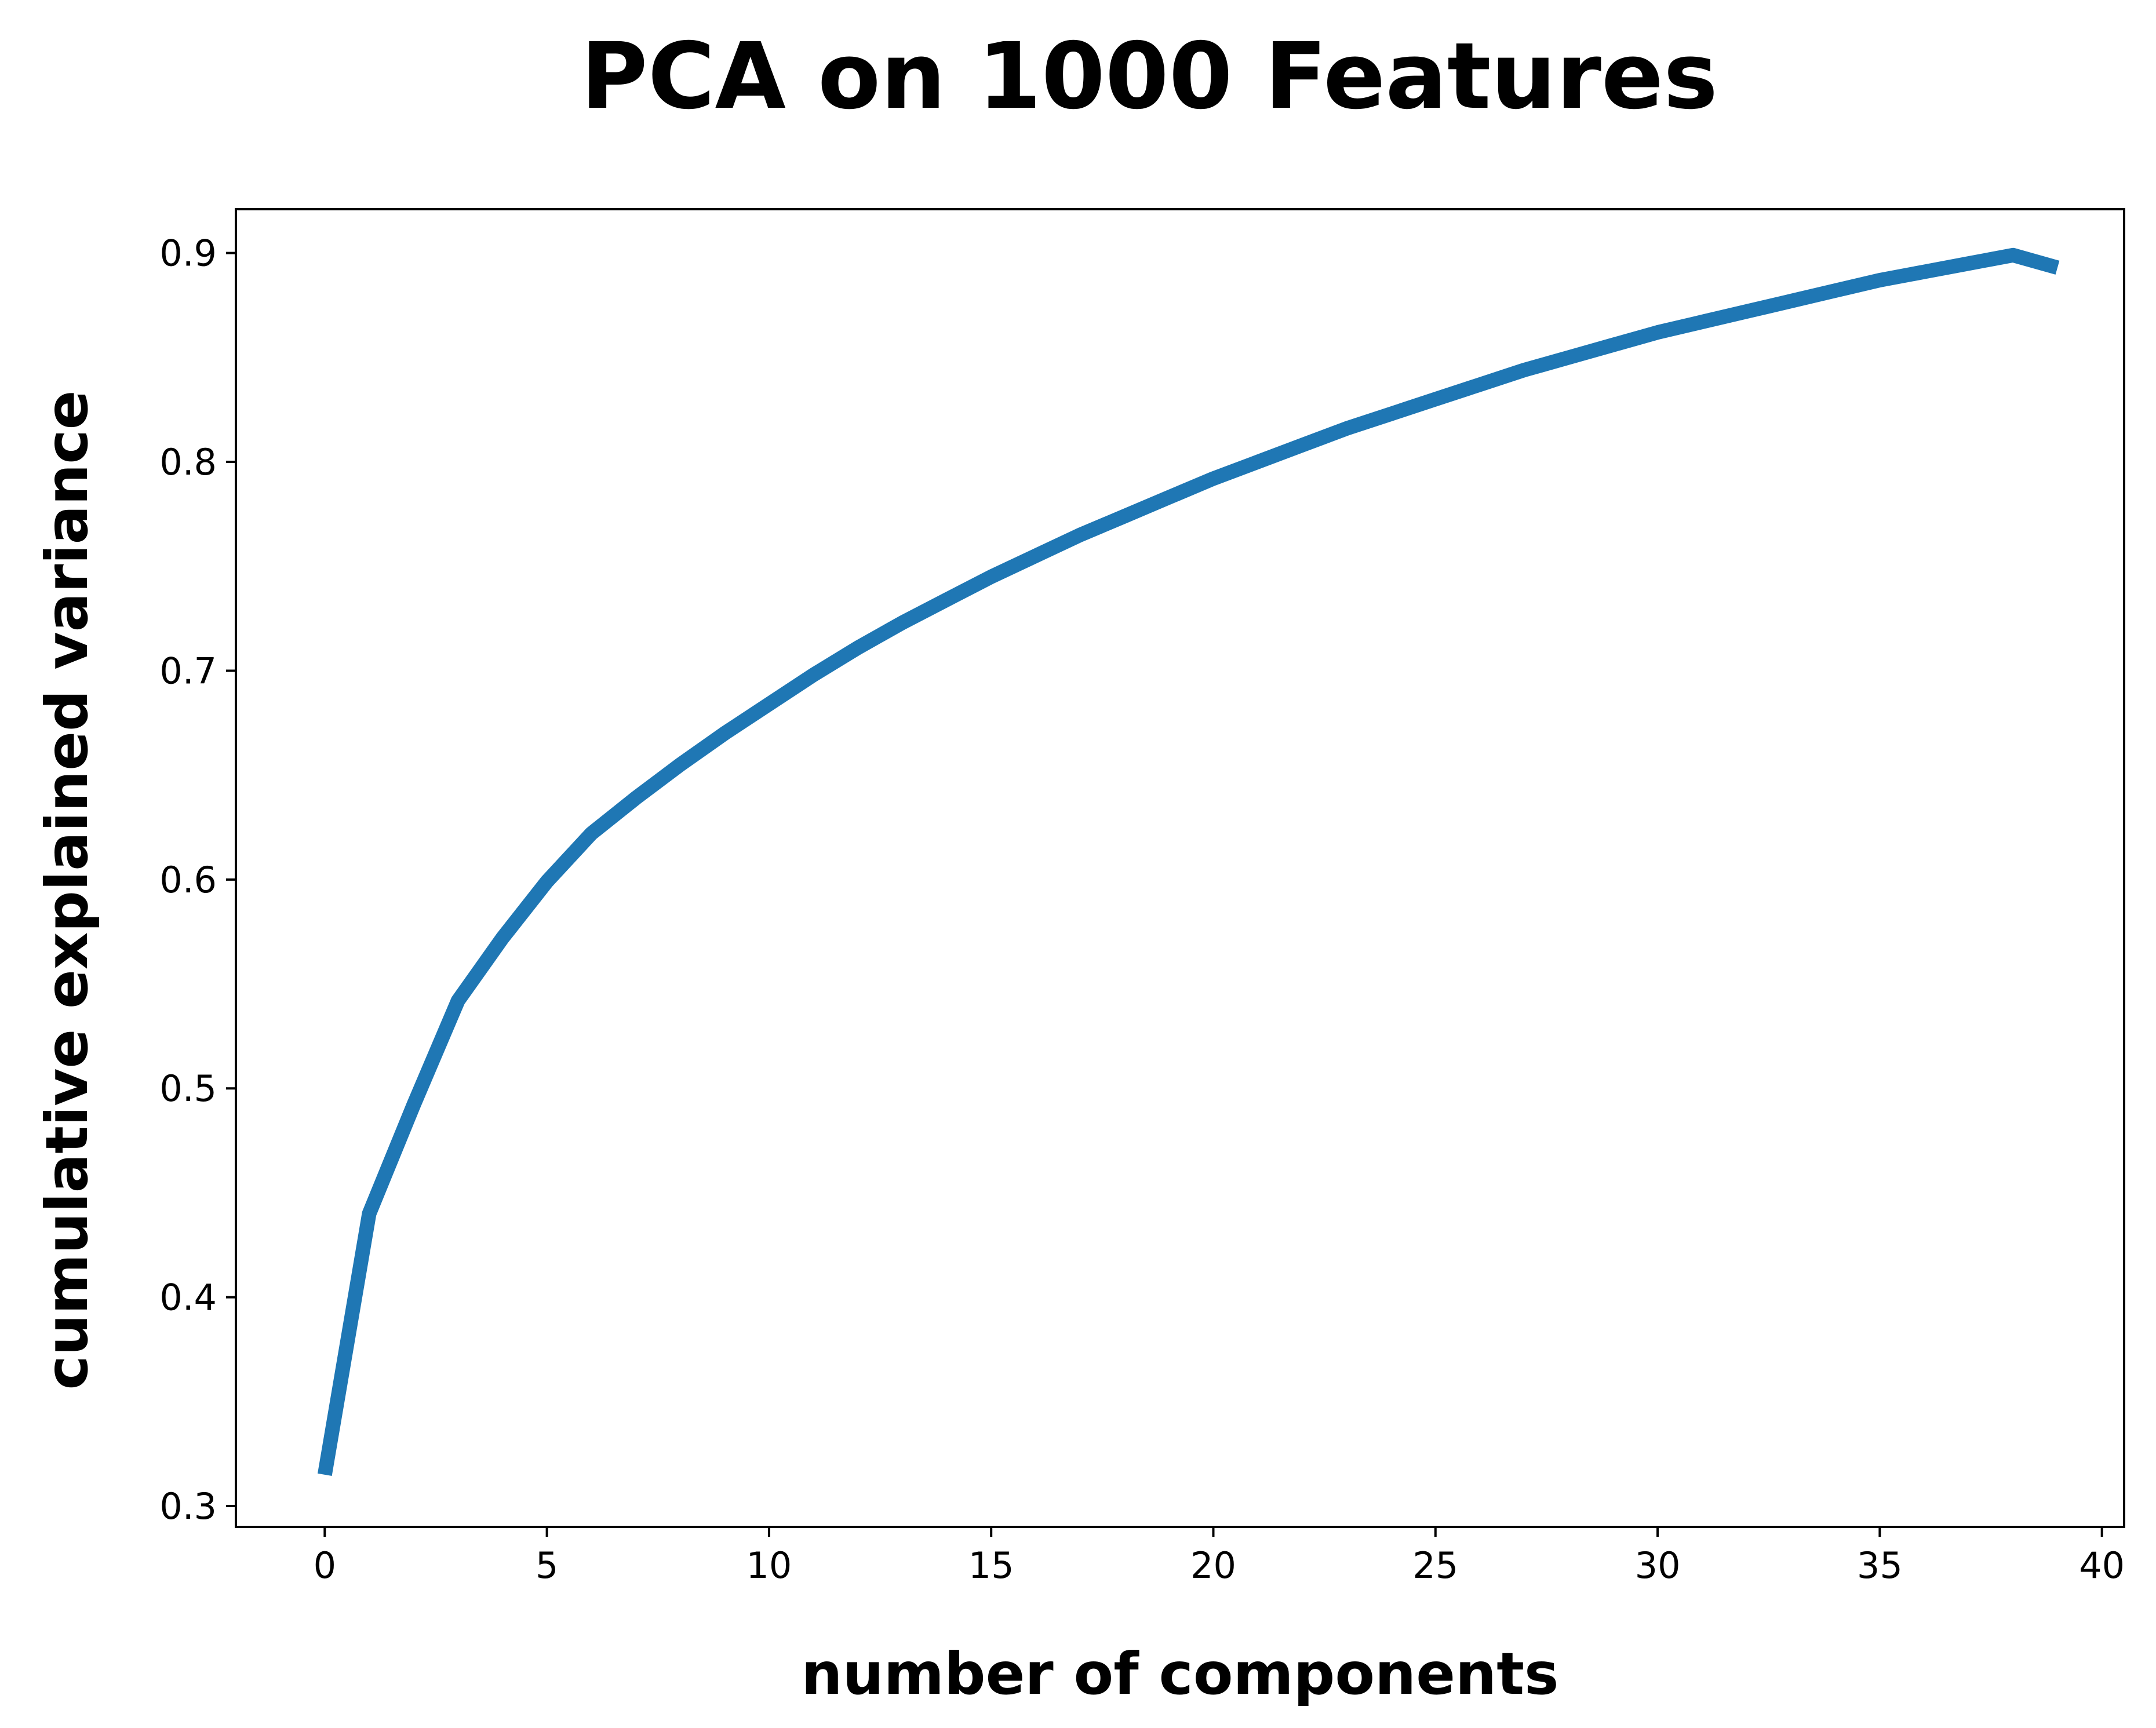 The height and width of the screenshot is (1728, 2156). Describe the element at coordinates (188, 671) in the screenshot. I see `y-tick-label: 0.7` at that location.